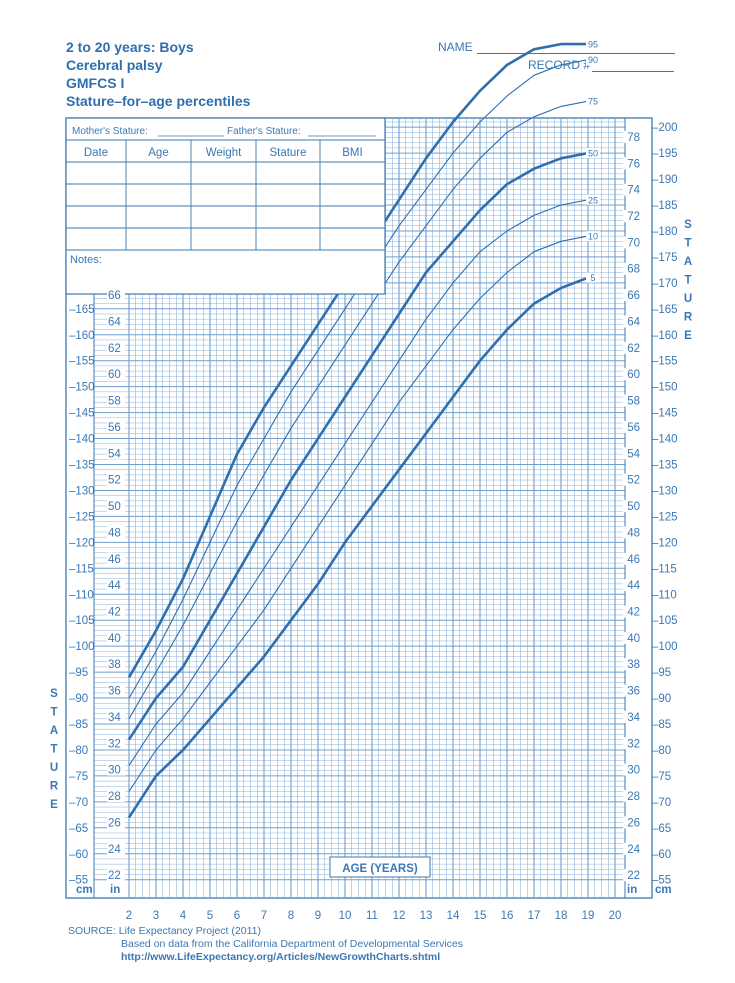  I want to click on tick-label-cm-left: –110, so click(81, 595).